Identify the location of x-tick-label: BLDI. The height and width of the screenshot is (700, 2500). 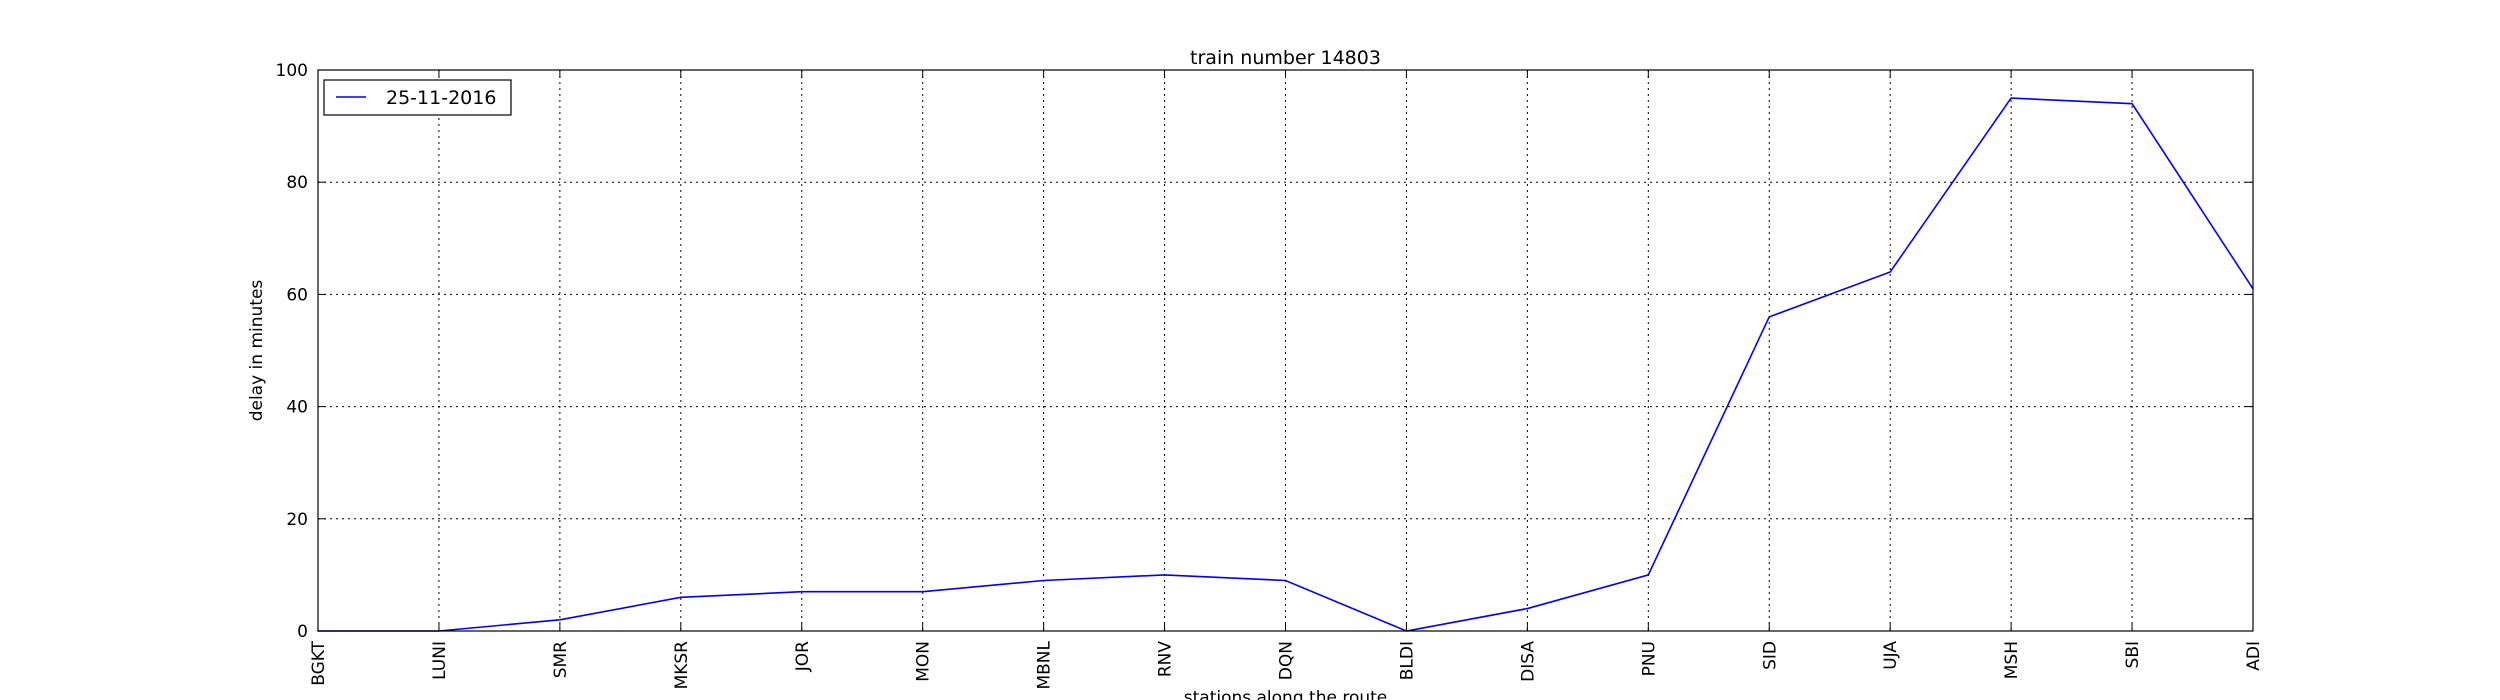
(1407, 660).